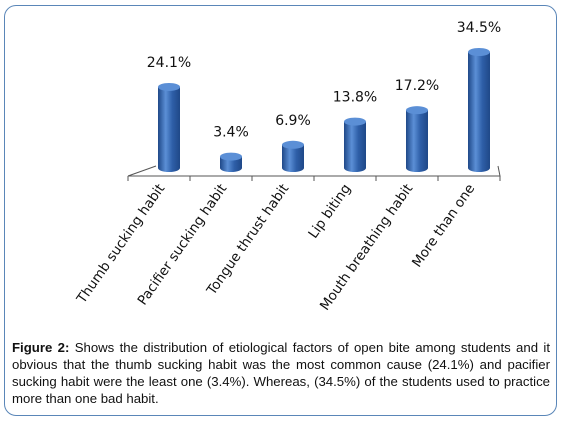 The width and height of the screenshot is (564, 423). I want to click on data-label: 6.9%, so click(293, 121).